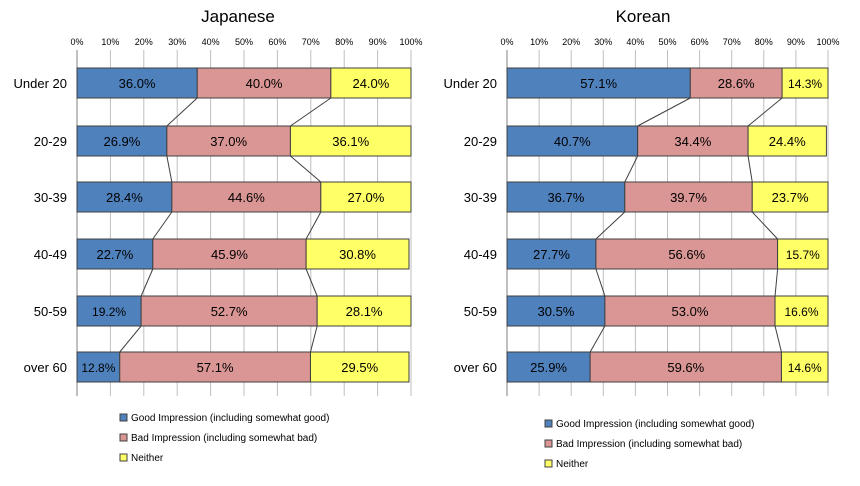 The width and height of the screenshot is (860, 486). What do you see at coordinates (565, 197) in the screenshot?
I see `data-label: 36.7%` at bounding box center [565, 197].